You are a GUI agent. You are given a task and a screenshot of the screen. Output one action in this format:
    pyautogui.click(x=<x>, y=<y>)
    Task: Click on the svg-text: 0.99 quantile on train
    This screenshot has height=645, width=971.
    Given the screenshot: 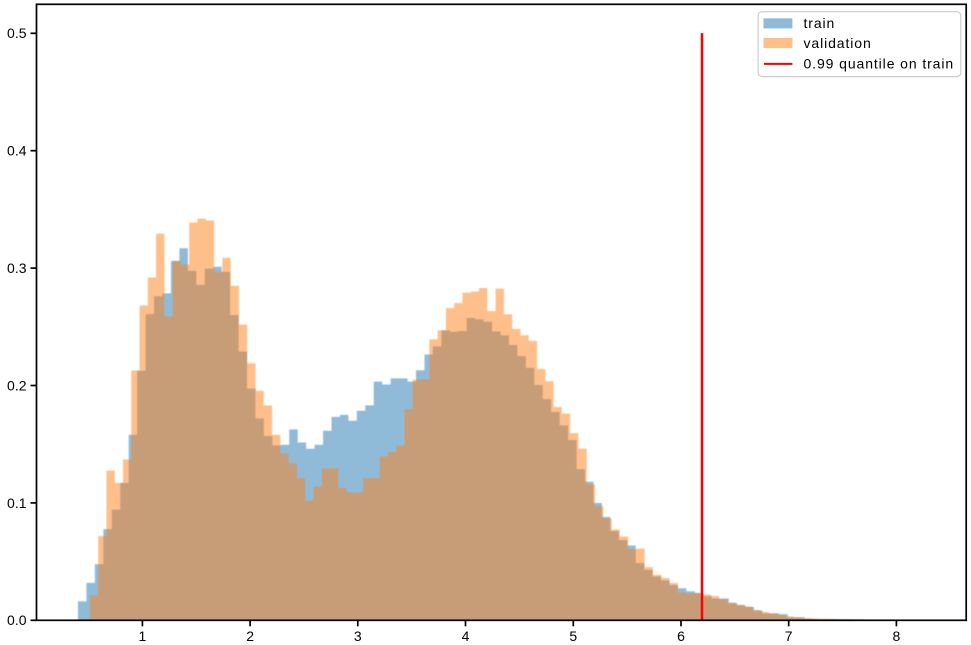 What is the action you would take?
    pyautogui.click(x=879, y=63)
    